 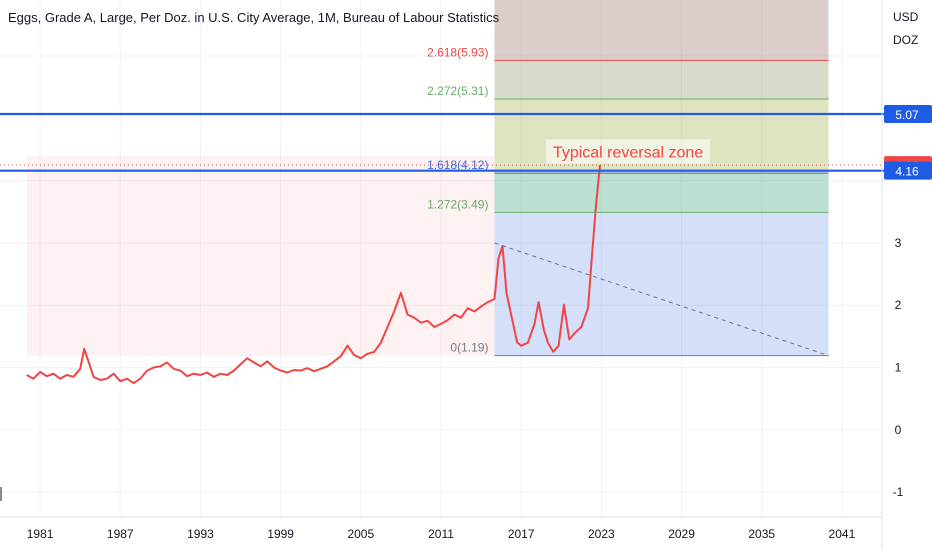 I want to click on annotation-box, so click(x=628, y=151).